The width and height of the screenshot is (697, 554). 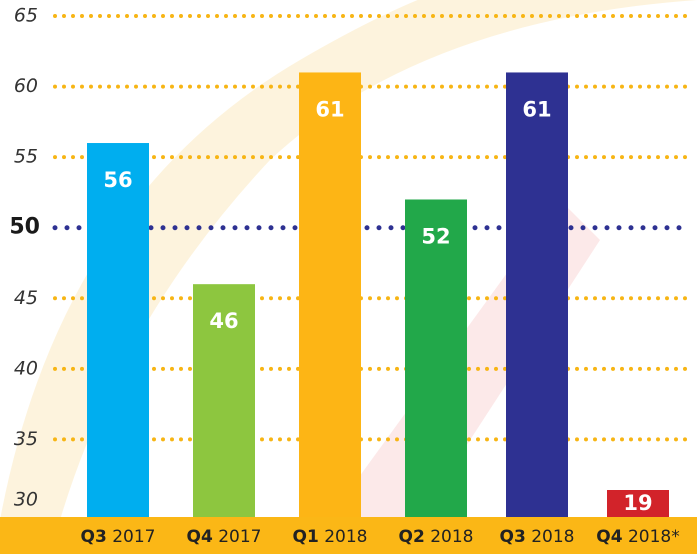 I want to click on value-label: 19, so click(x=637, y=503).